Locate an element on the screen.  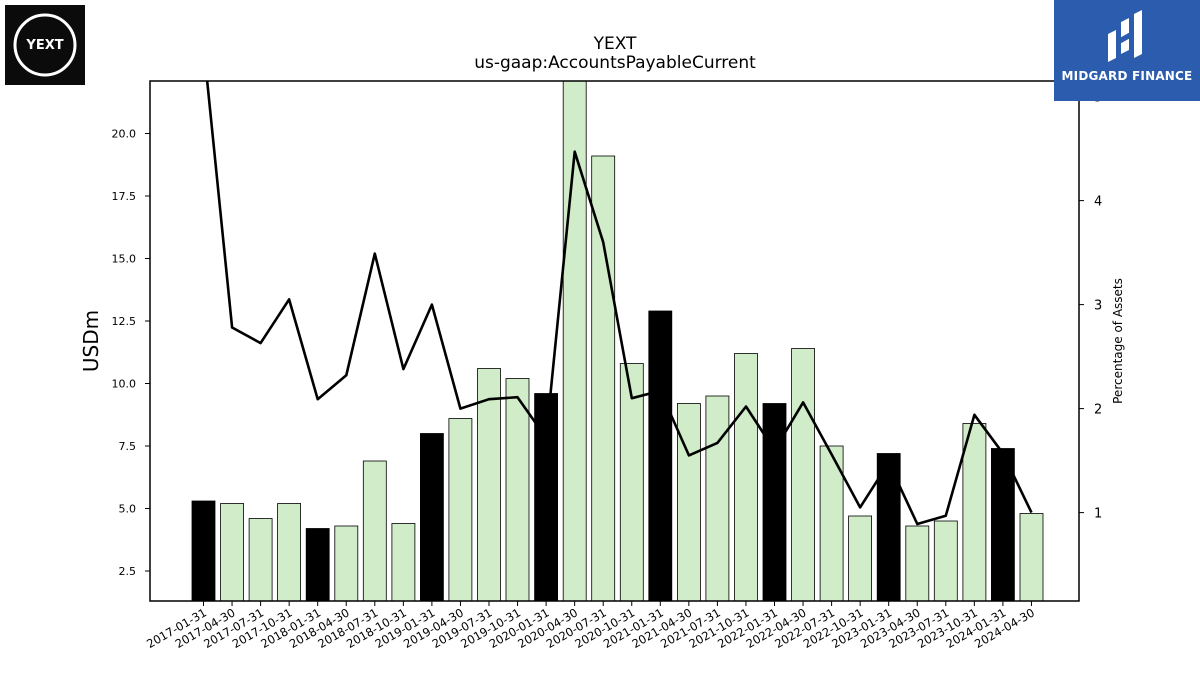
y2-tick-label: 3 is located at coordinates (1098, 306).